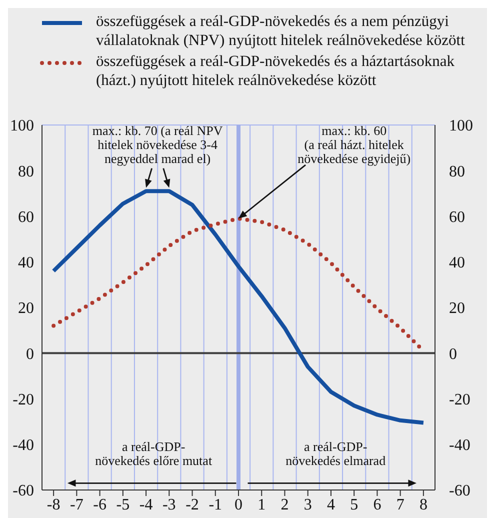 The image size is (495, 518). I want to click on y-tick-label: -40, so click(23, 445).